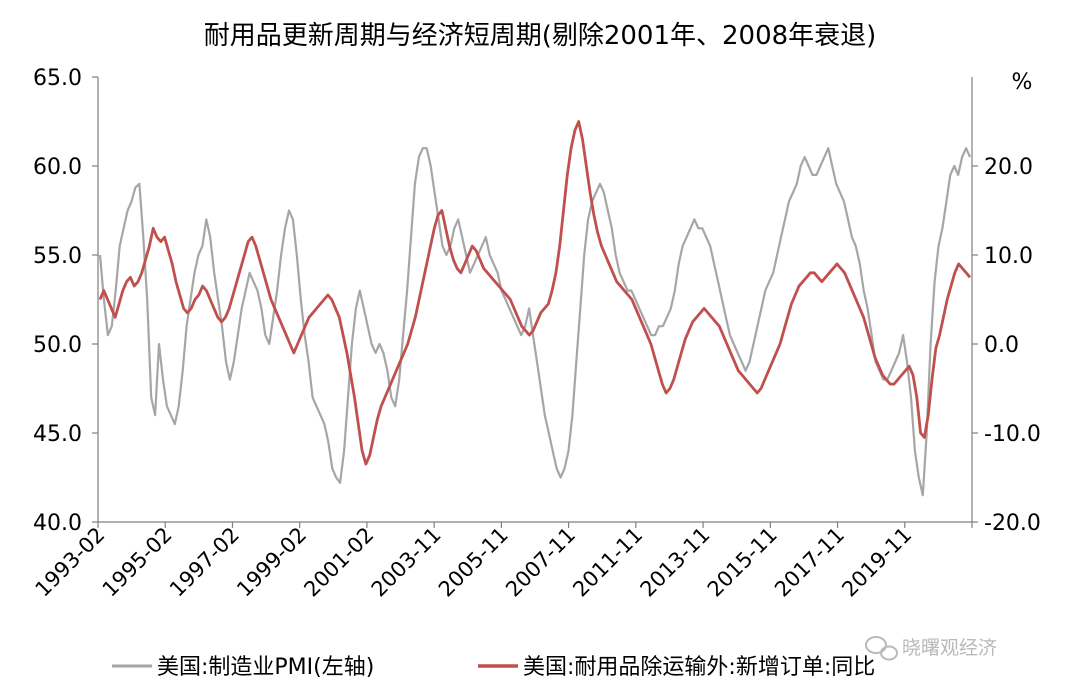 Image resolution: width=1080 pixels, height=694 pixels. I want to click on left-tick-label: 45.0, so click(57, 434).